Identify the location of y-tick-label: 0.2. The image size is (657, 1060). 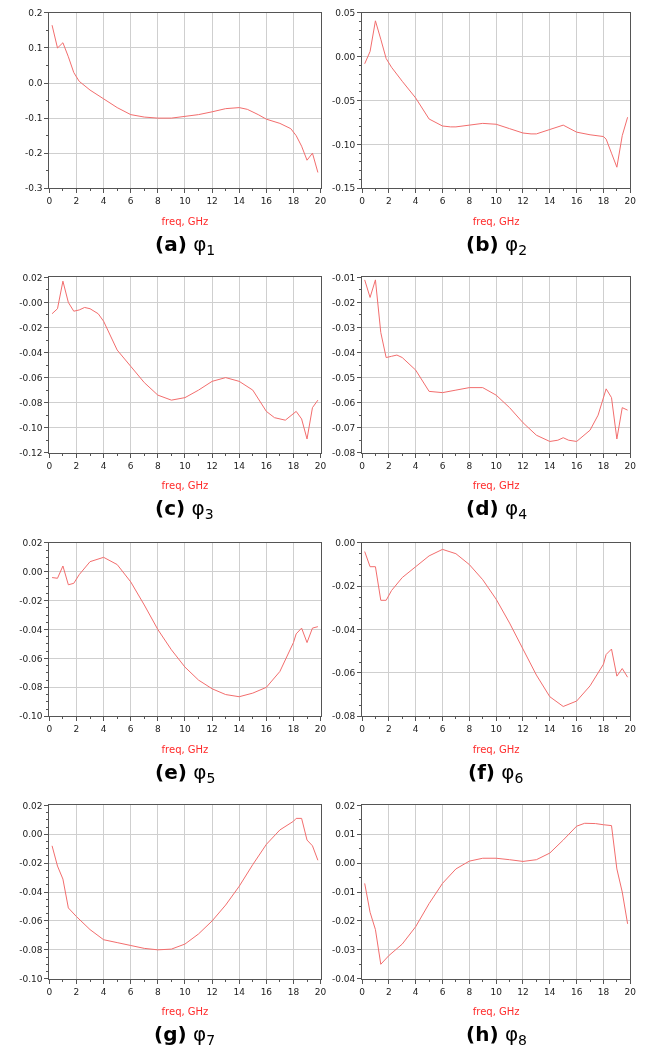
(35, 13).